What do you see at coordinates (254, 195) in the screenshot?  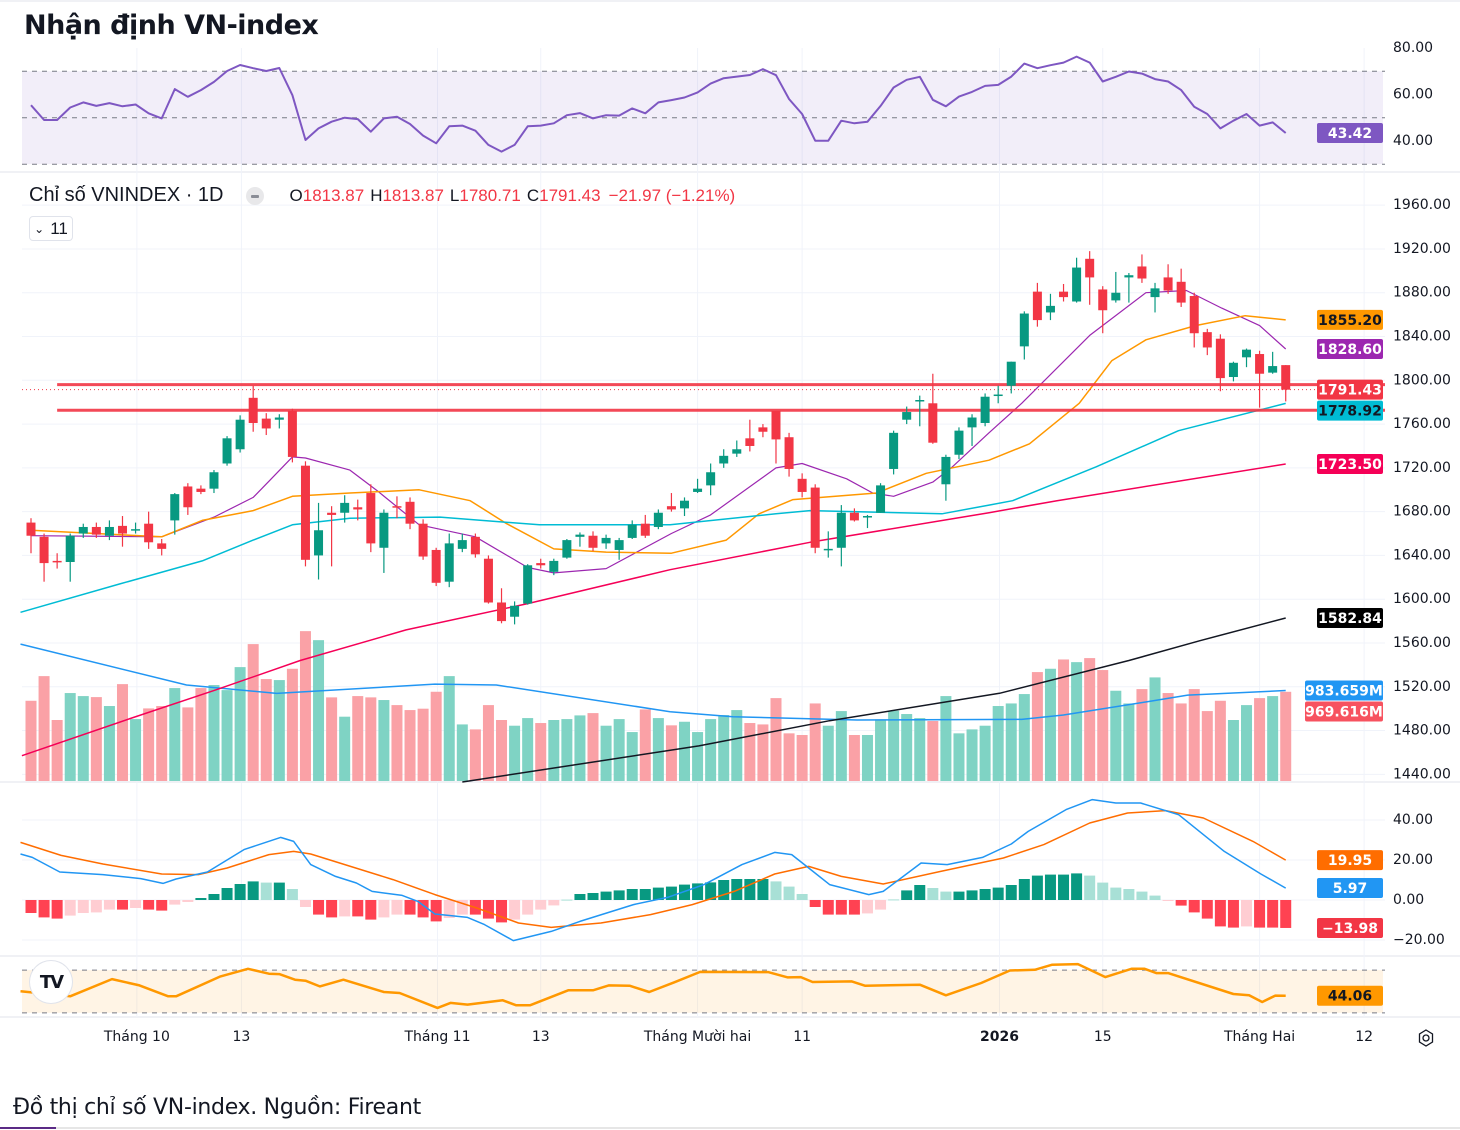 I see `market-status-icon` at bounding box center [254, 195].